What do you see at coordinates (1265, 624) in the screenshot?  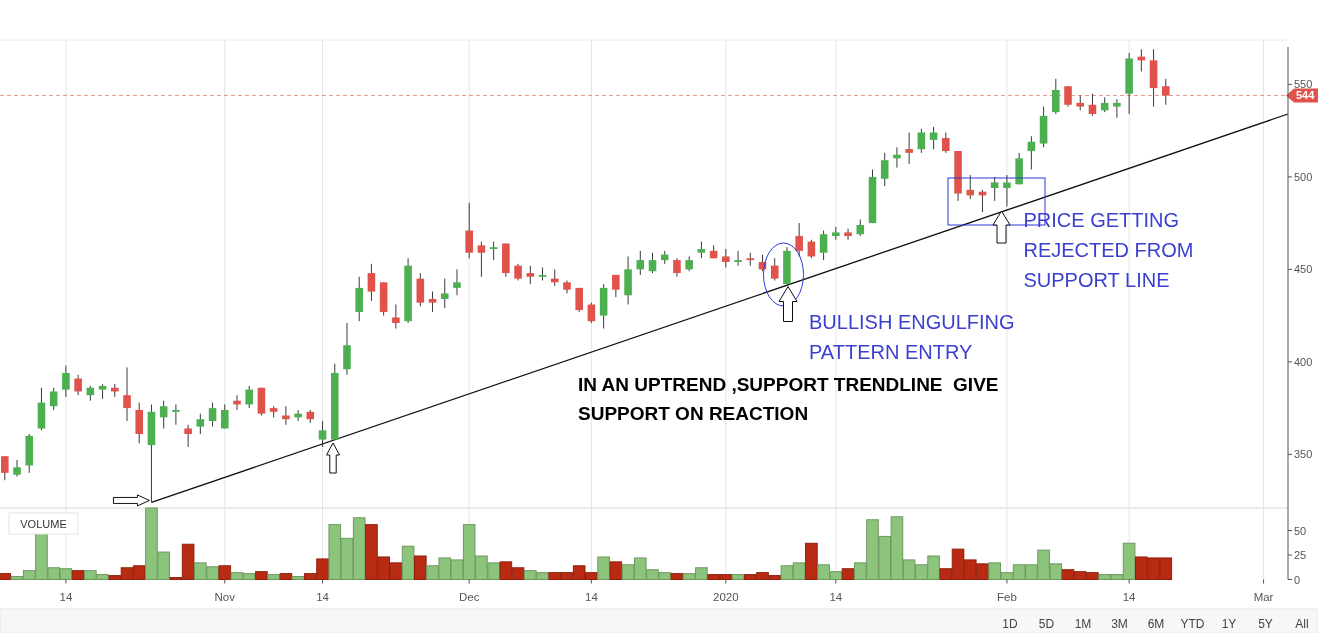 I see `text: 5Y` at bounding box center [1265, 624].